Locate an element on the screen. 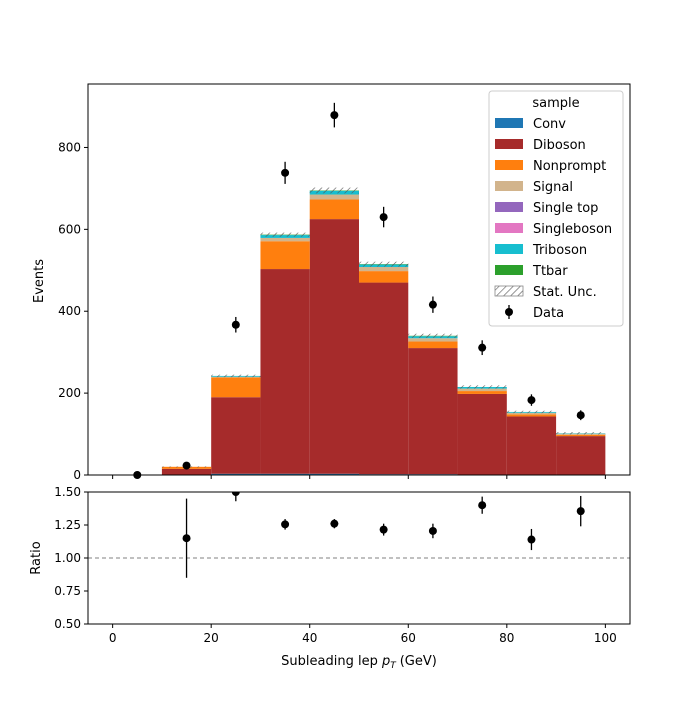  ratio-y-tick-label-3: 1.25 is located at coordinates (67, 525).